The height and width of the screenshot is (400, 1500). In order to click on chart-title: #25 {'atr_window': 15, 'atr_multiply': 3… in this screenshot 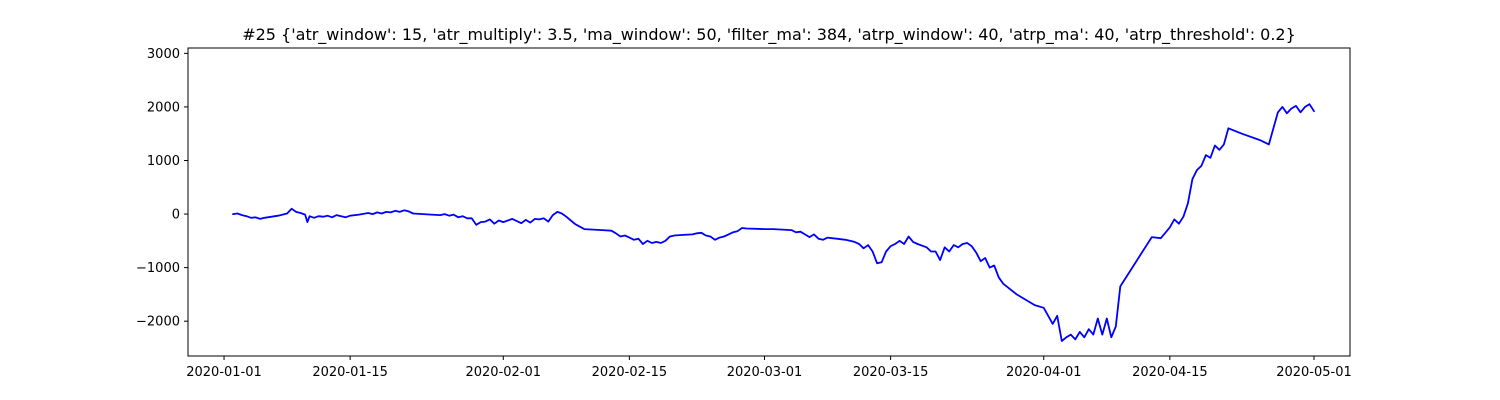, I will do `click(769, 35)`.